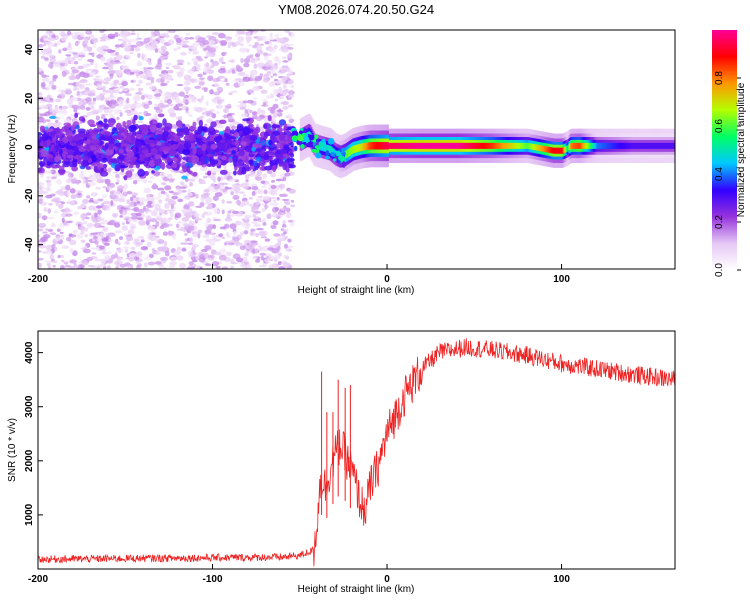 The image size is (750, 600). What do you see at coordinates (482, 145) in the screenshot?
I see `heatmap-signal-track` at bounding box center [482, 145].